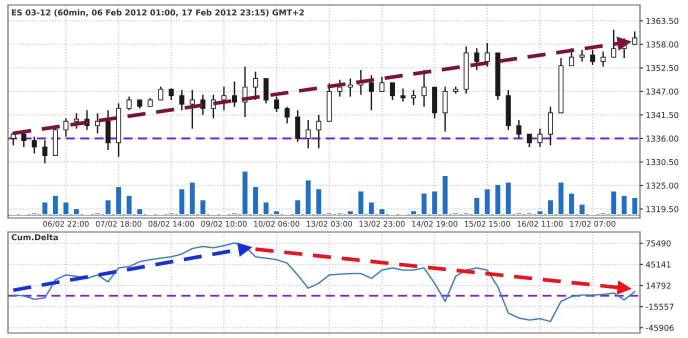 This screenshot has height=338, width=688. What do you see at coordinates (660, 307) in the screenshot?
I see `y-tick-label: -15557` at bounding box center [660, 307].